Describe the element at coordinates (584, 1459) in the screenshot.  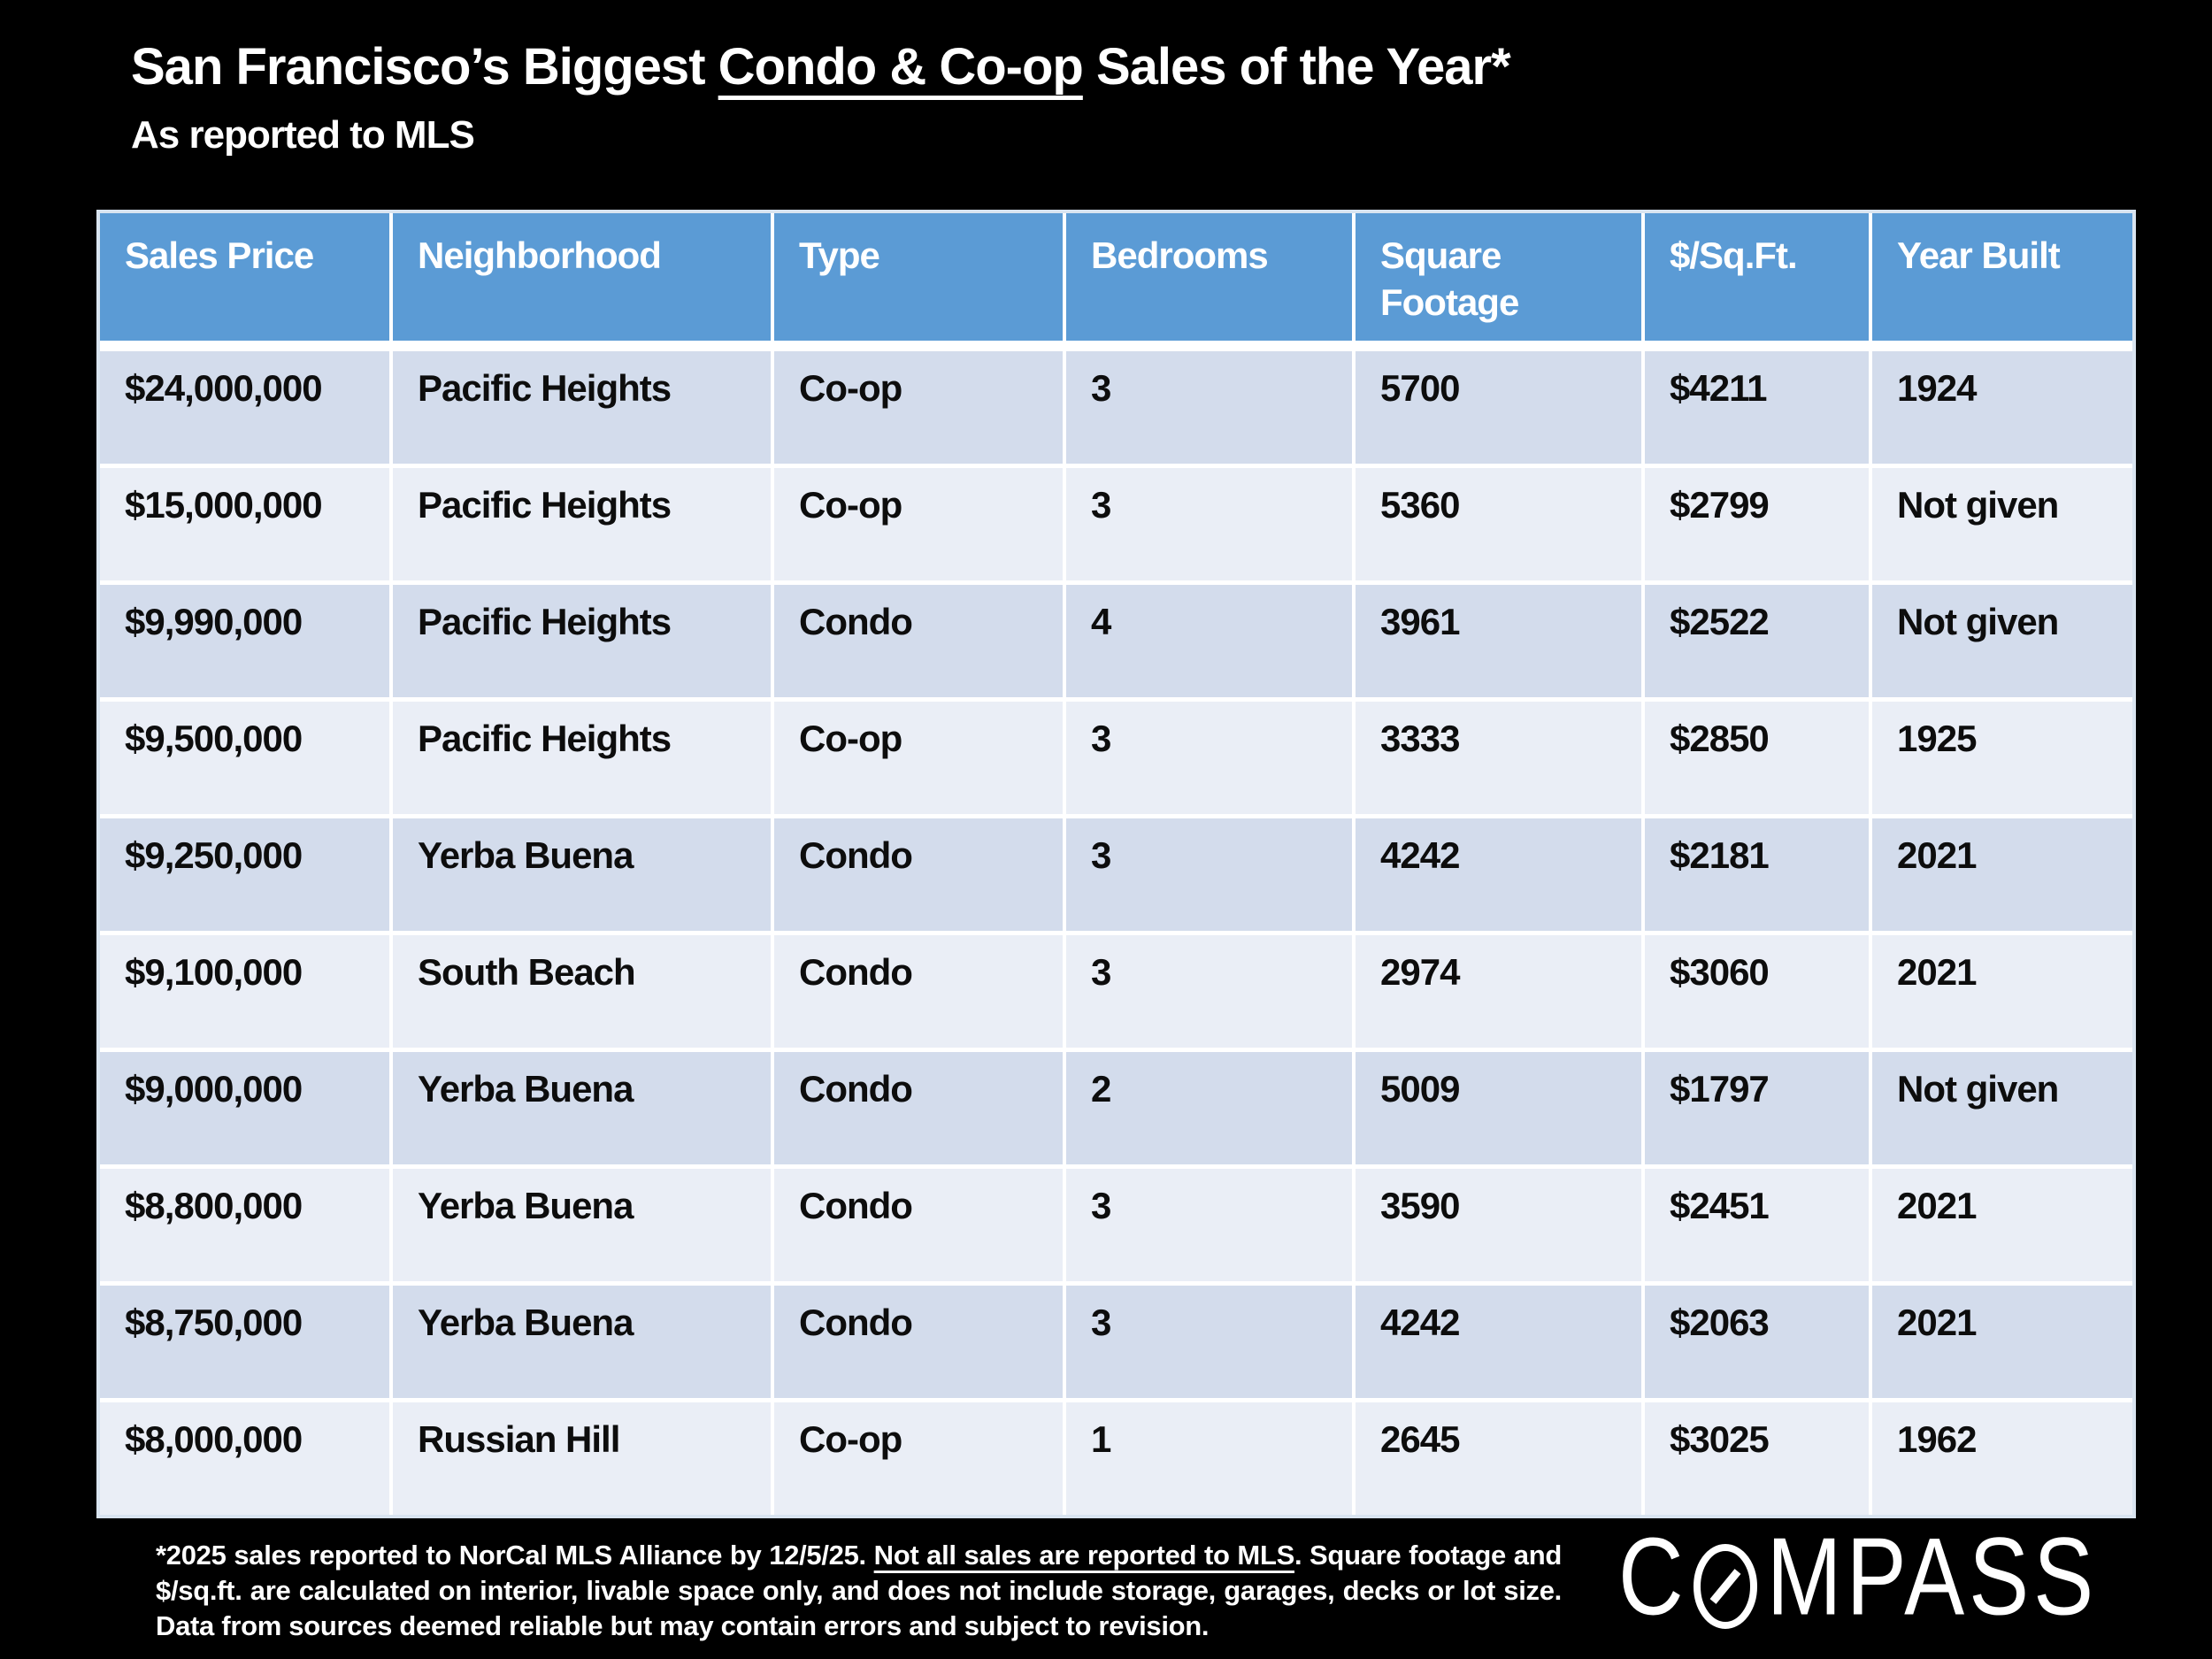
I see `table-cell: Russian Hill` at that location.